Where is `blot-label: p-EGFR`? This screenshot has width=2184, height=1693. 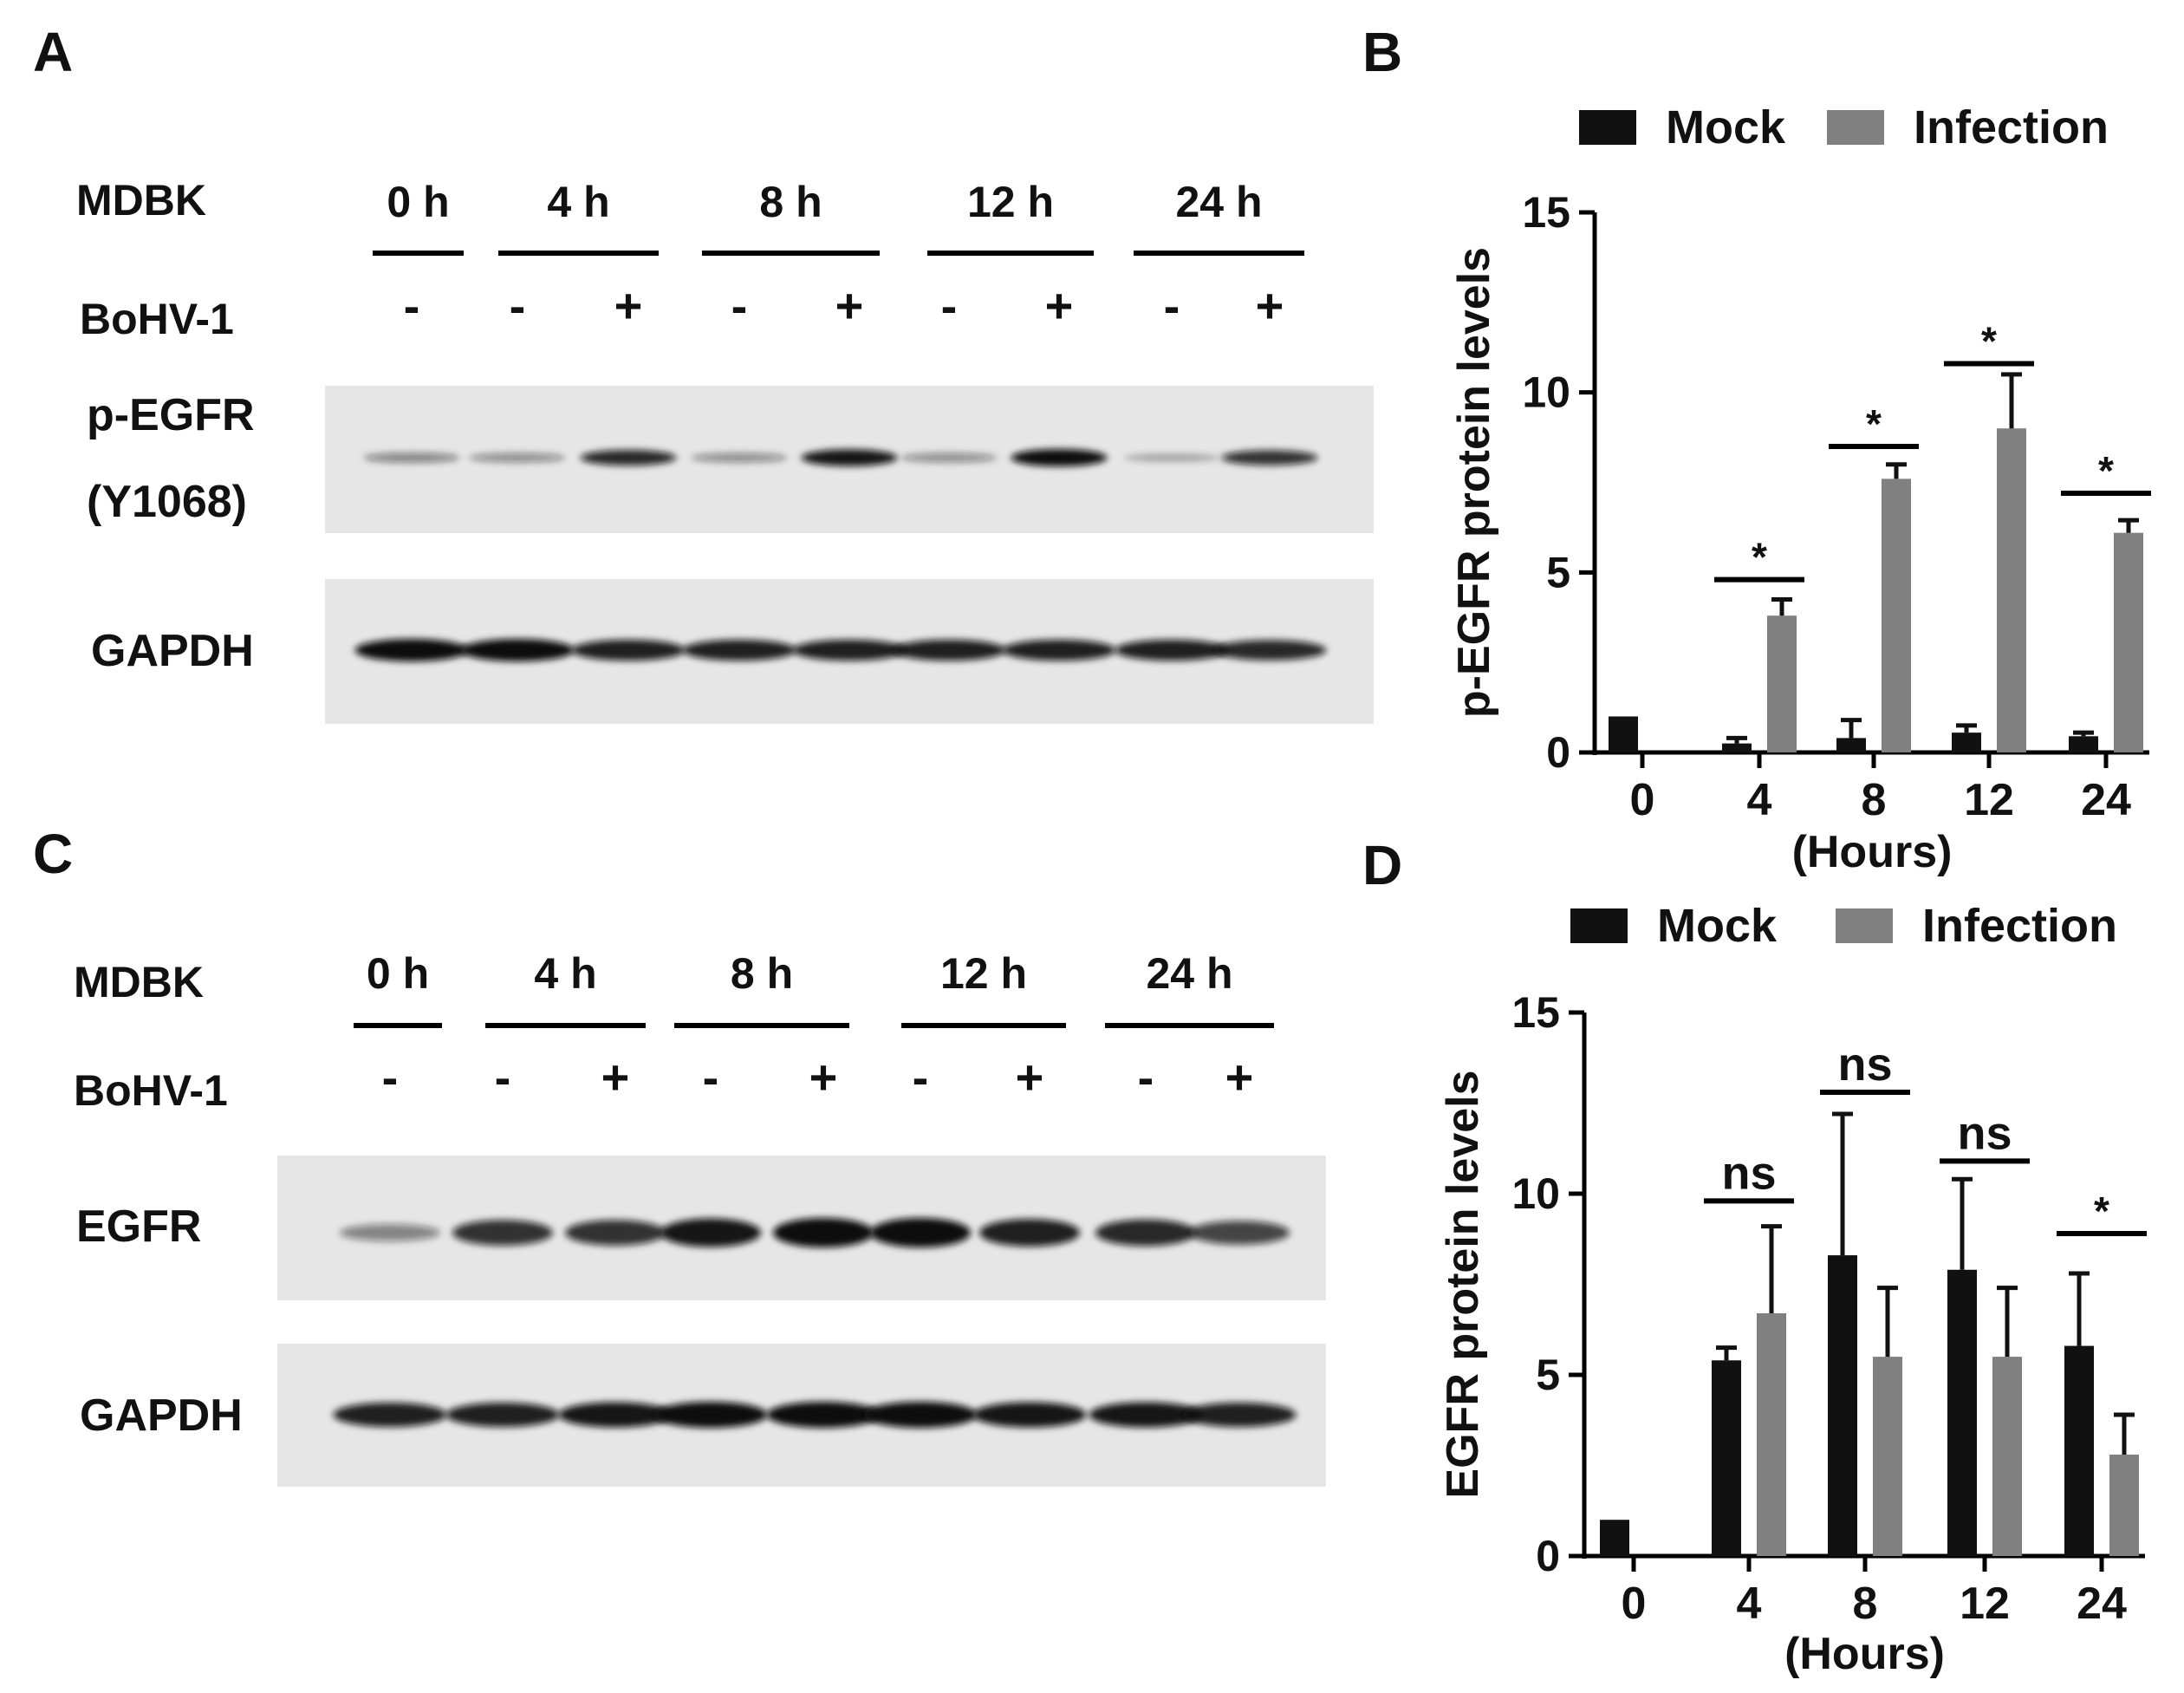 blot-label: p-EGFR is located at coordinates (171, 415).